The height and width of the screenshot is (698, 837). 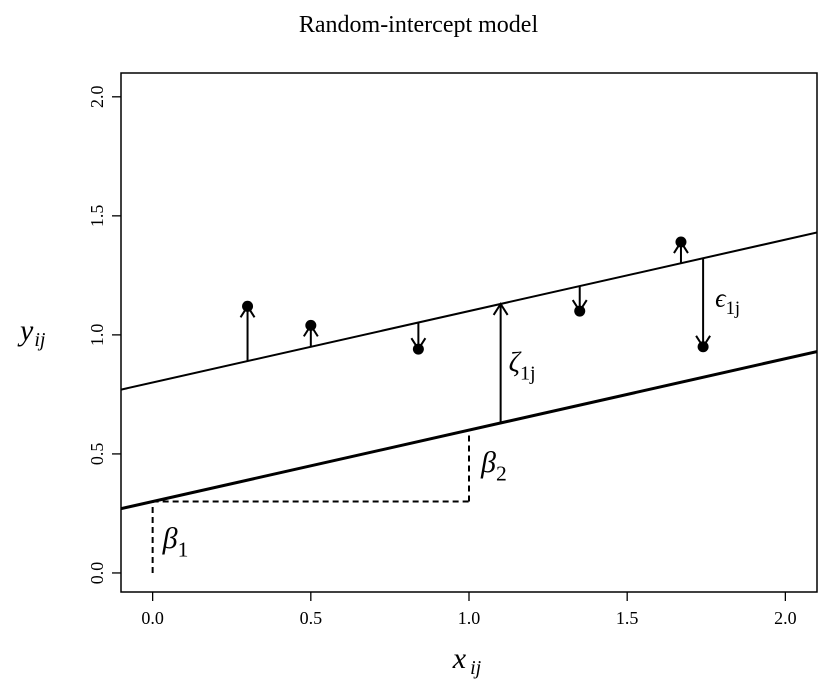 I want to click on epsilon-label: ϵ1j, so click(x=727, y=301).